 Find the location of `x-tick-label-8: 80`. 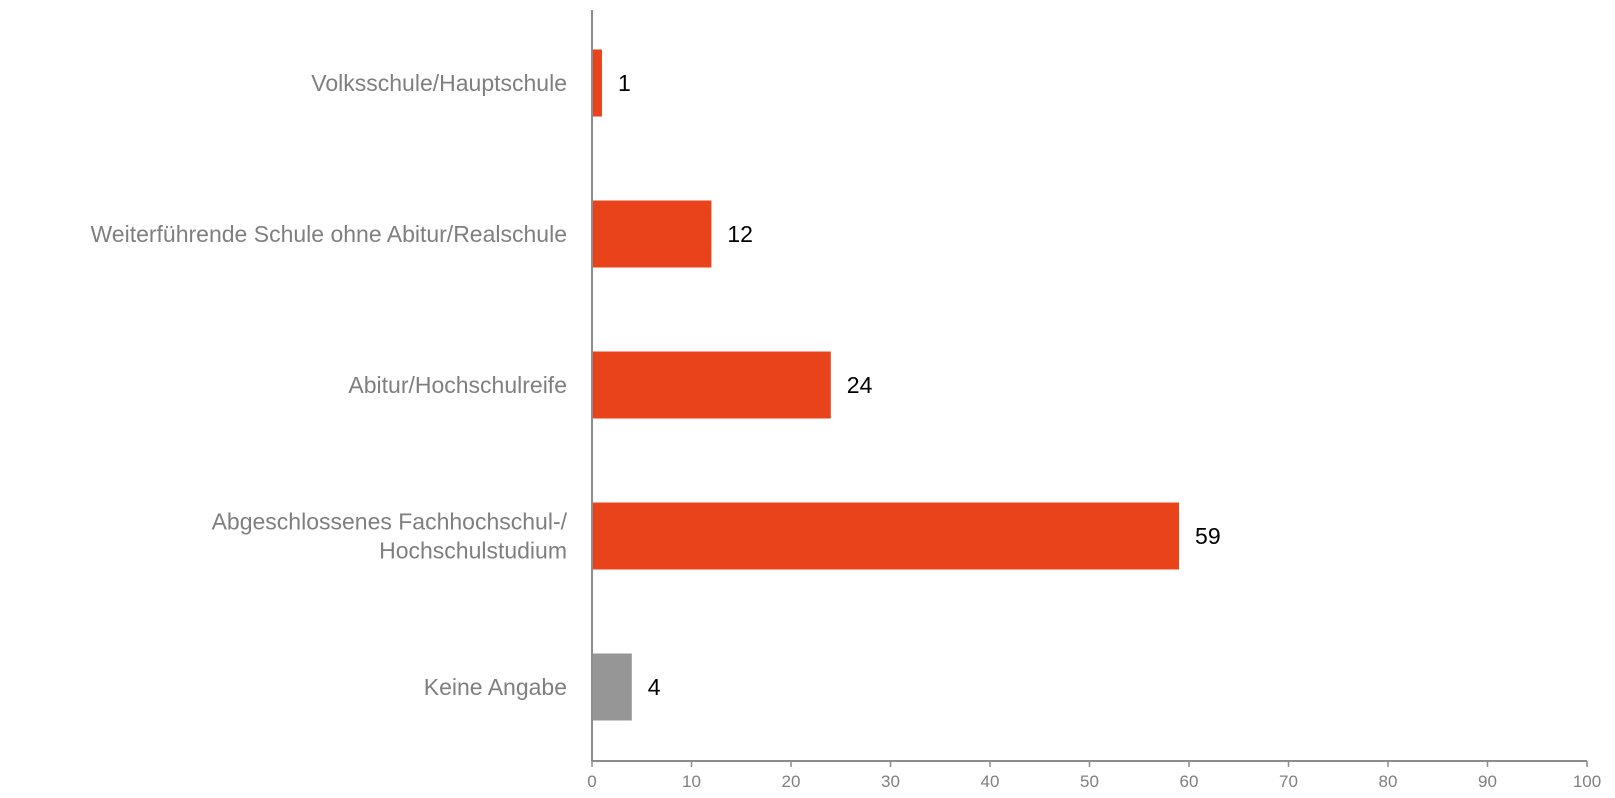

x-tick-label-8: 80 is located at coordinates (1388, 781).